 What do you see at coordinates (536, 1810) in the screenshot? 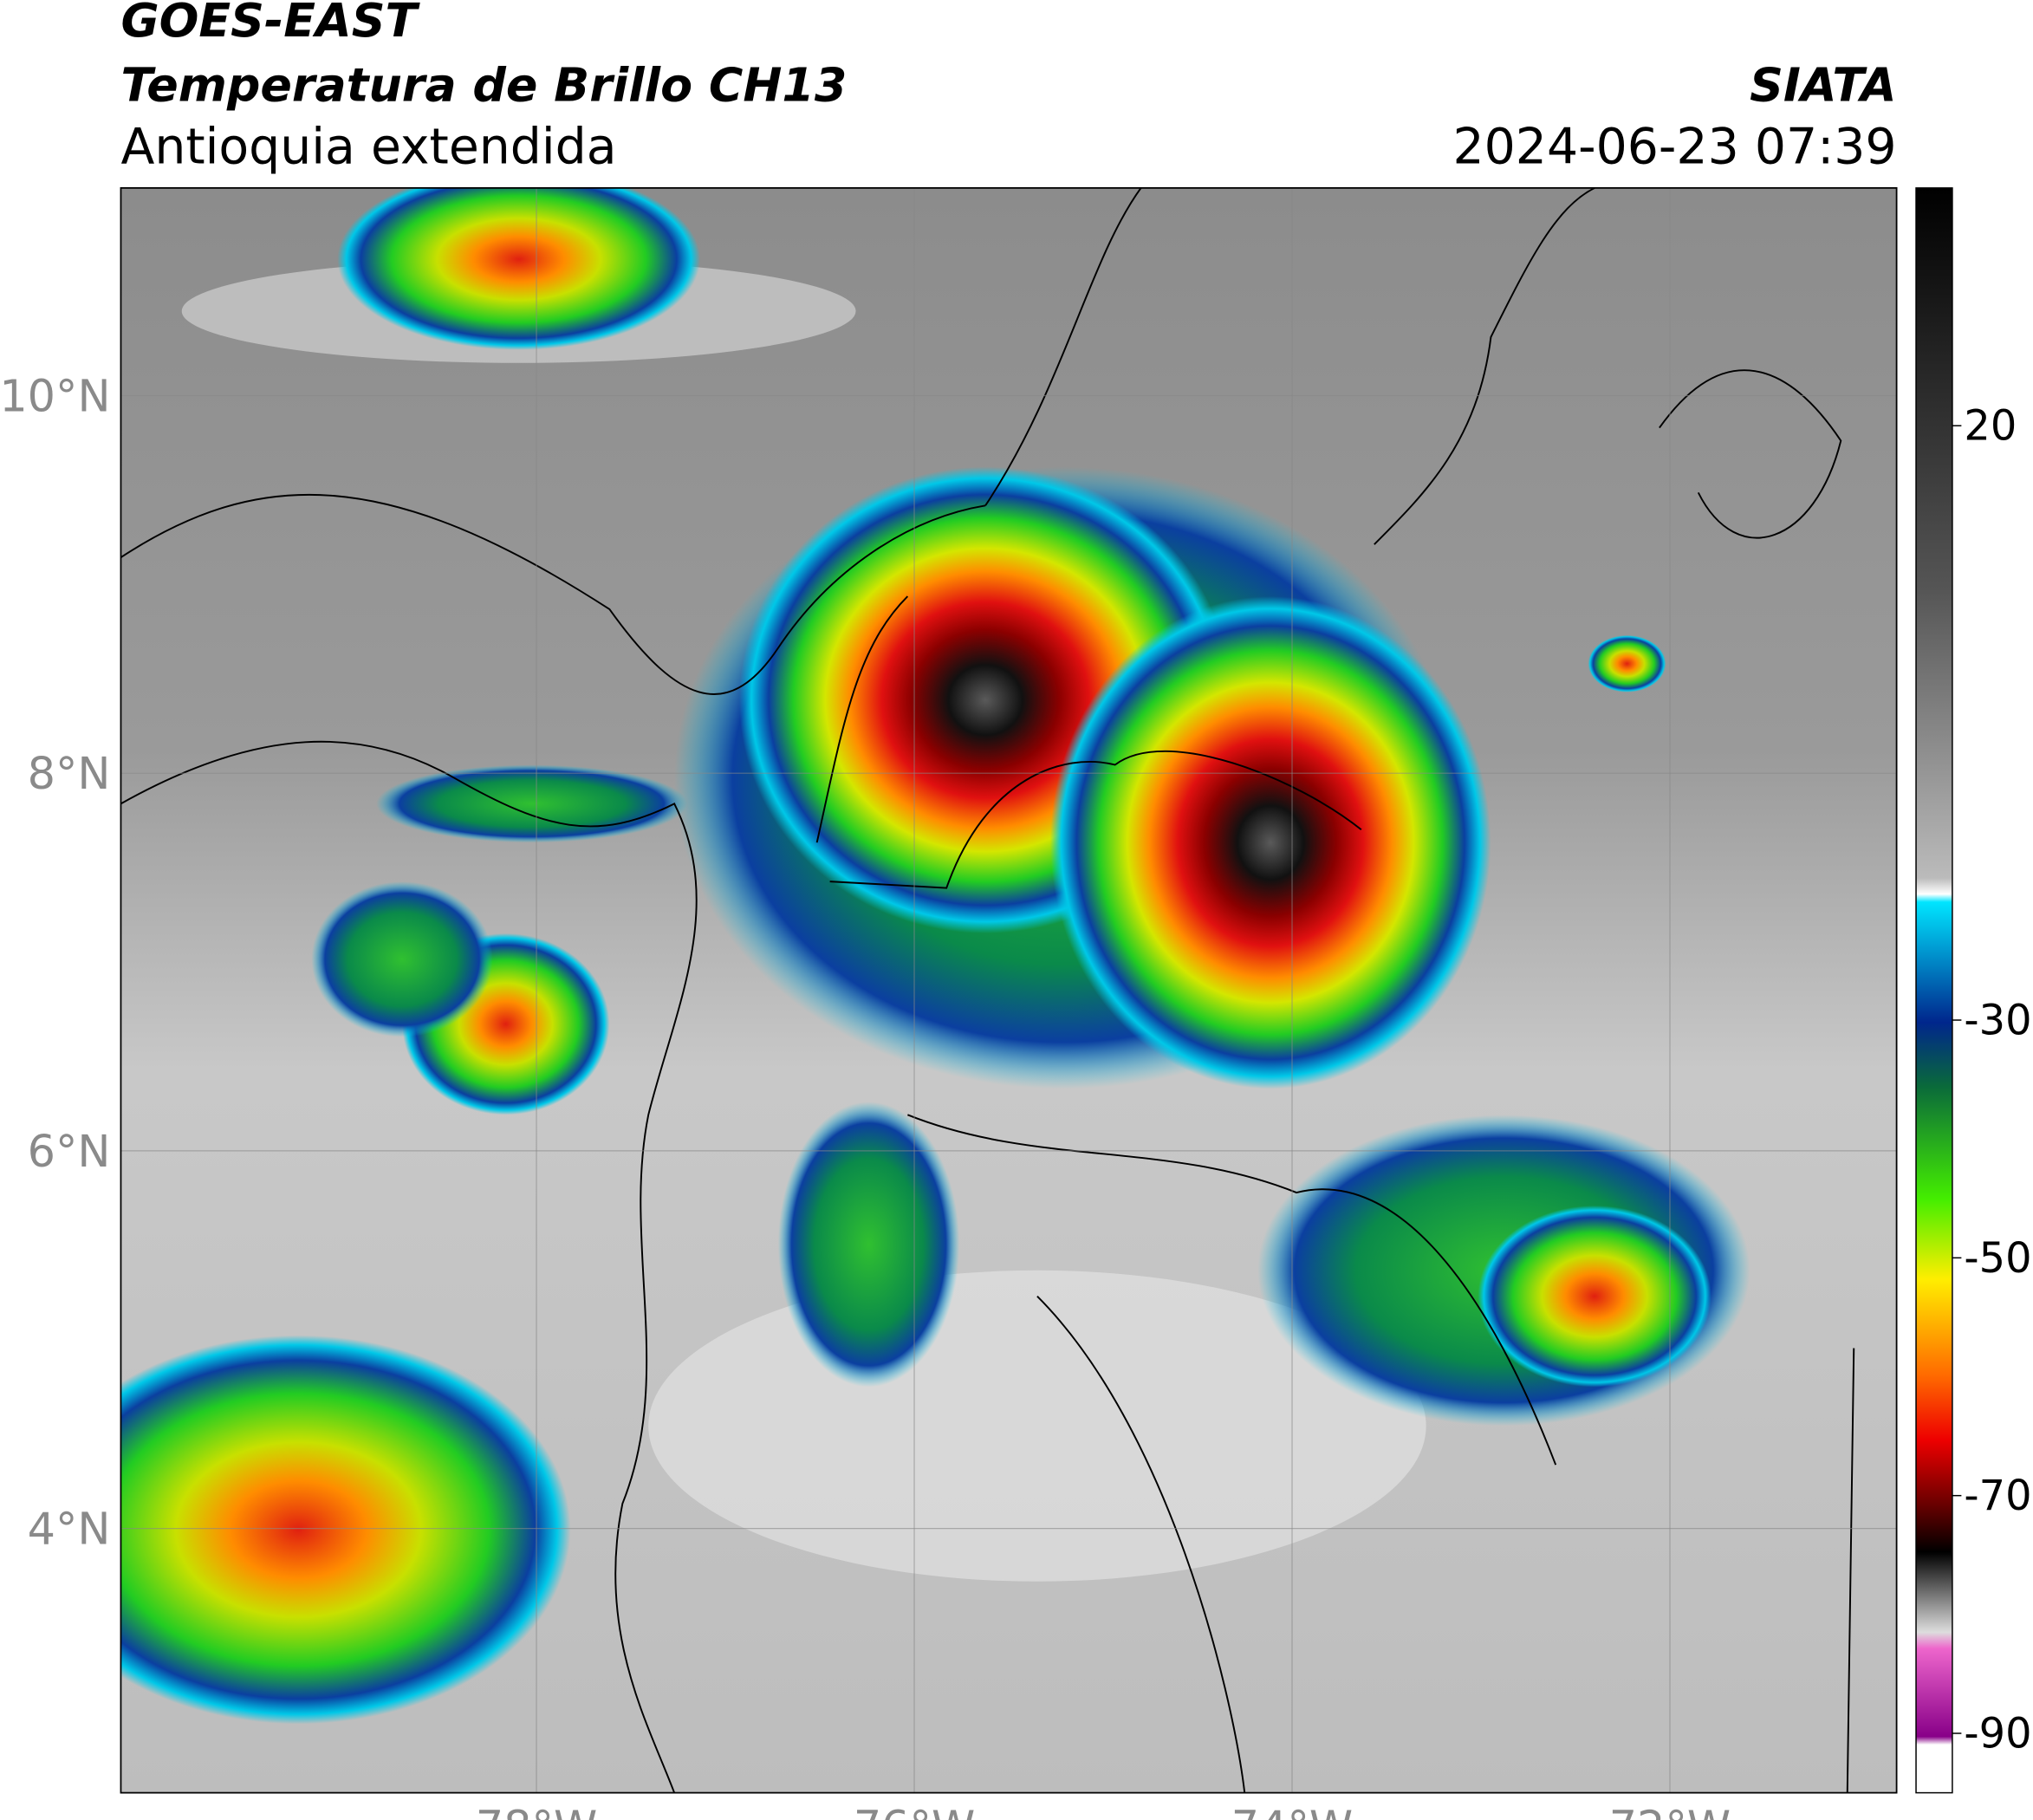
I see `x-tick-label: 78°W` at bounding box center [536, 1810].